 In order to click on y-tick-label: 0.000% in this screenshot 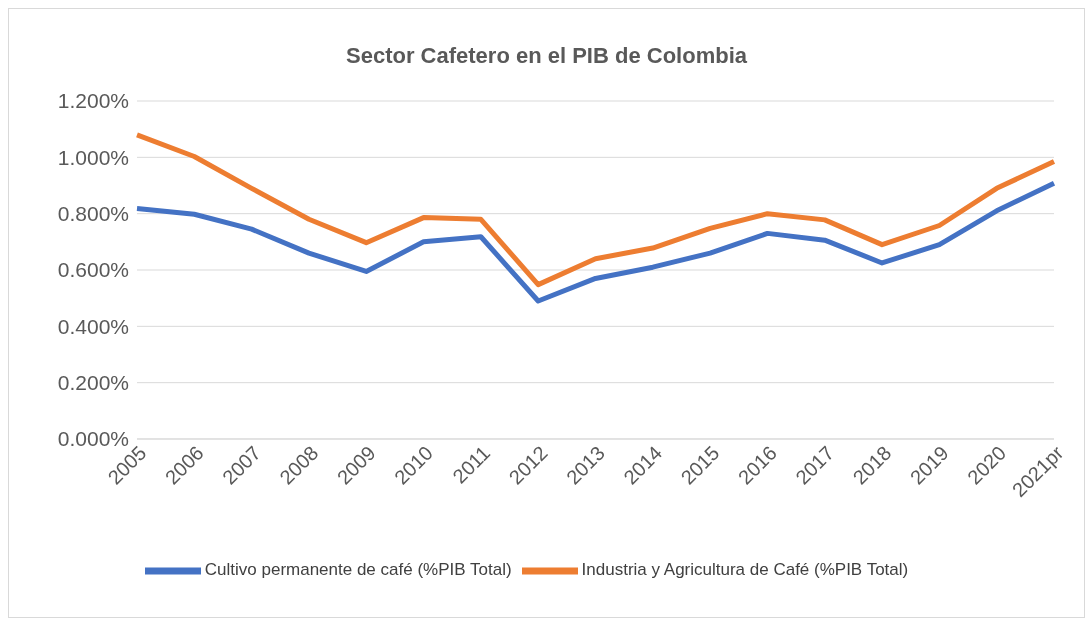, I will do `click(93, 439)`.